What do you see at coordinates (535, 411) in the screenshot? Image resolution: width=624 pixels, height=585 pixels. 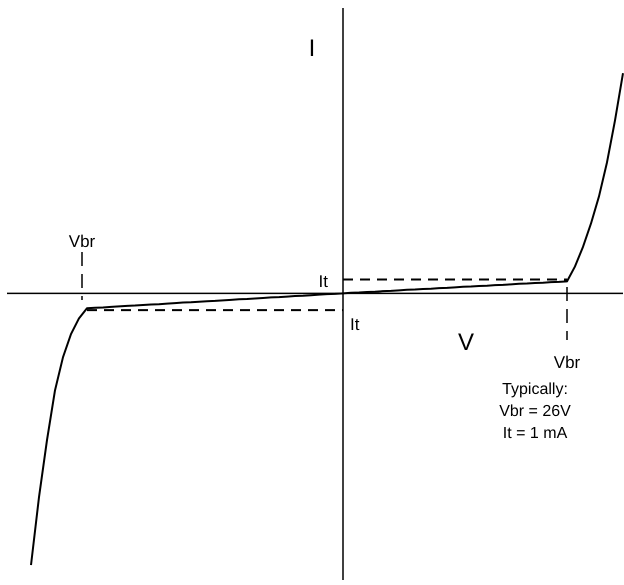 I see `annotation: Typically: Vbr = 26V It = 1 mA` at bounding box center [535, 411].